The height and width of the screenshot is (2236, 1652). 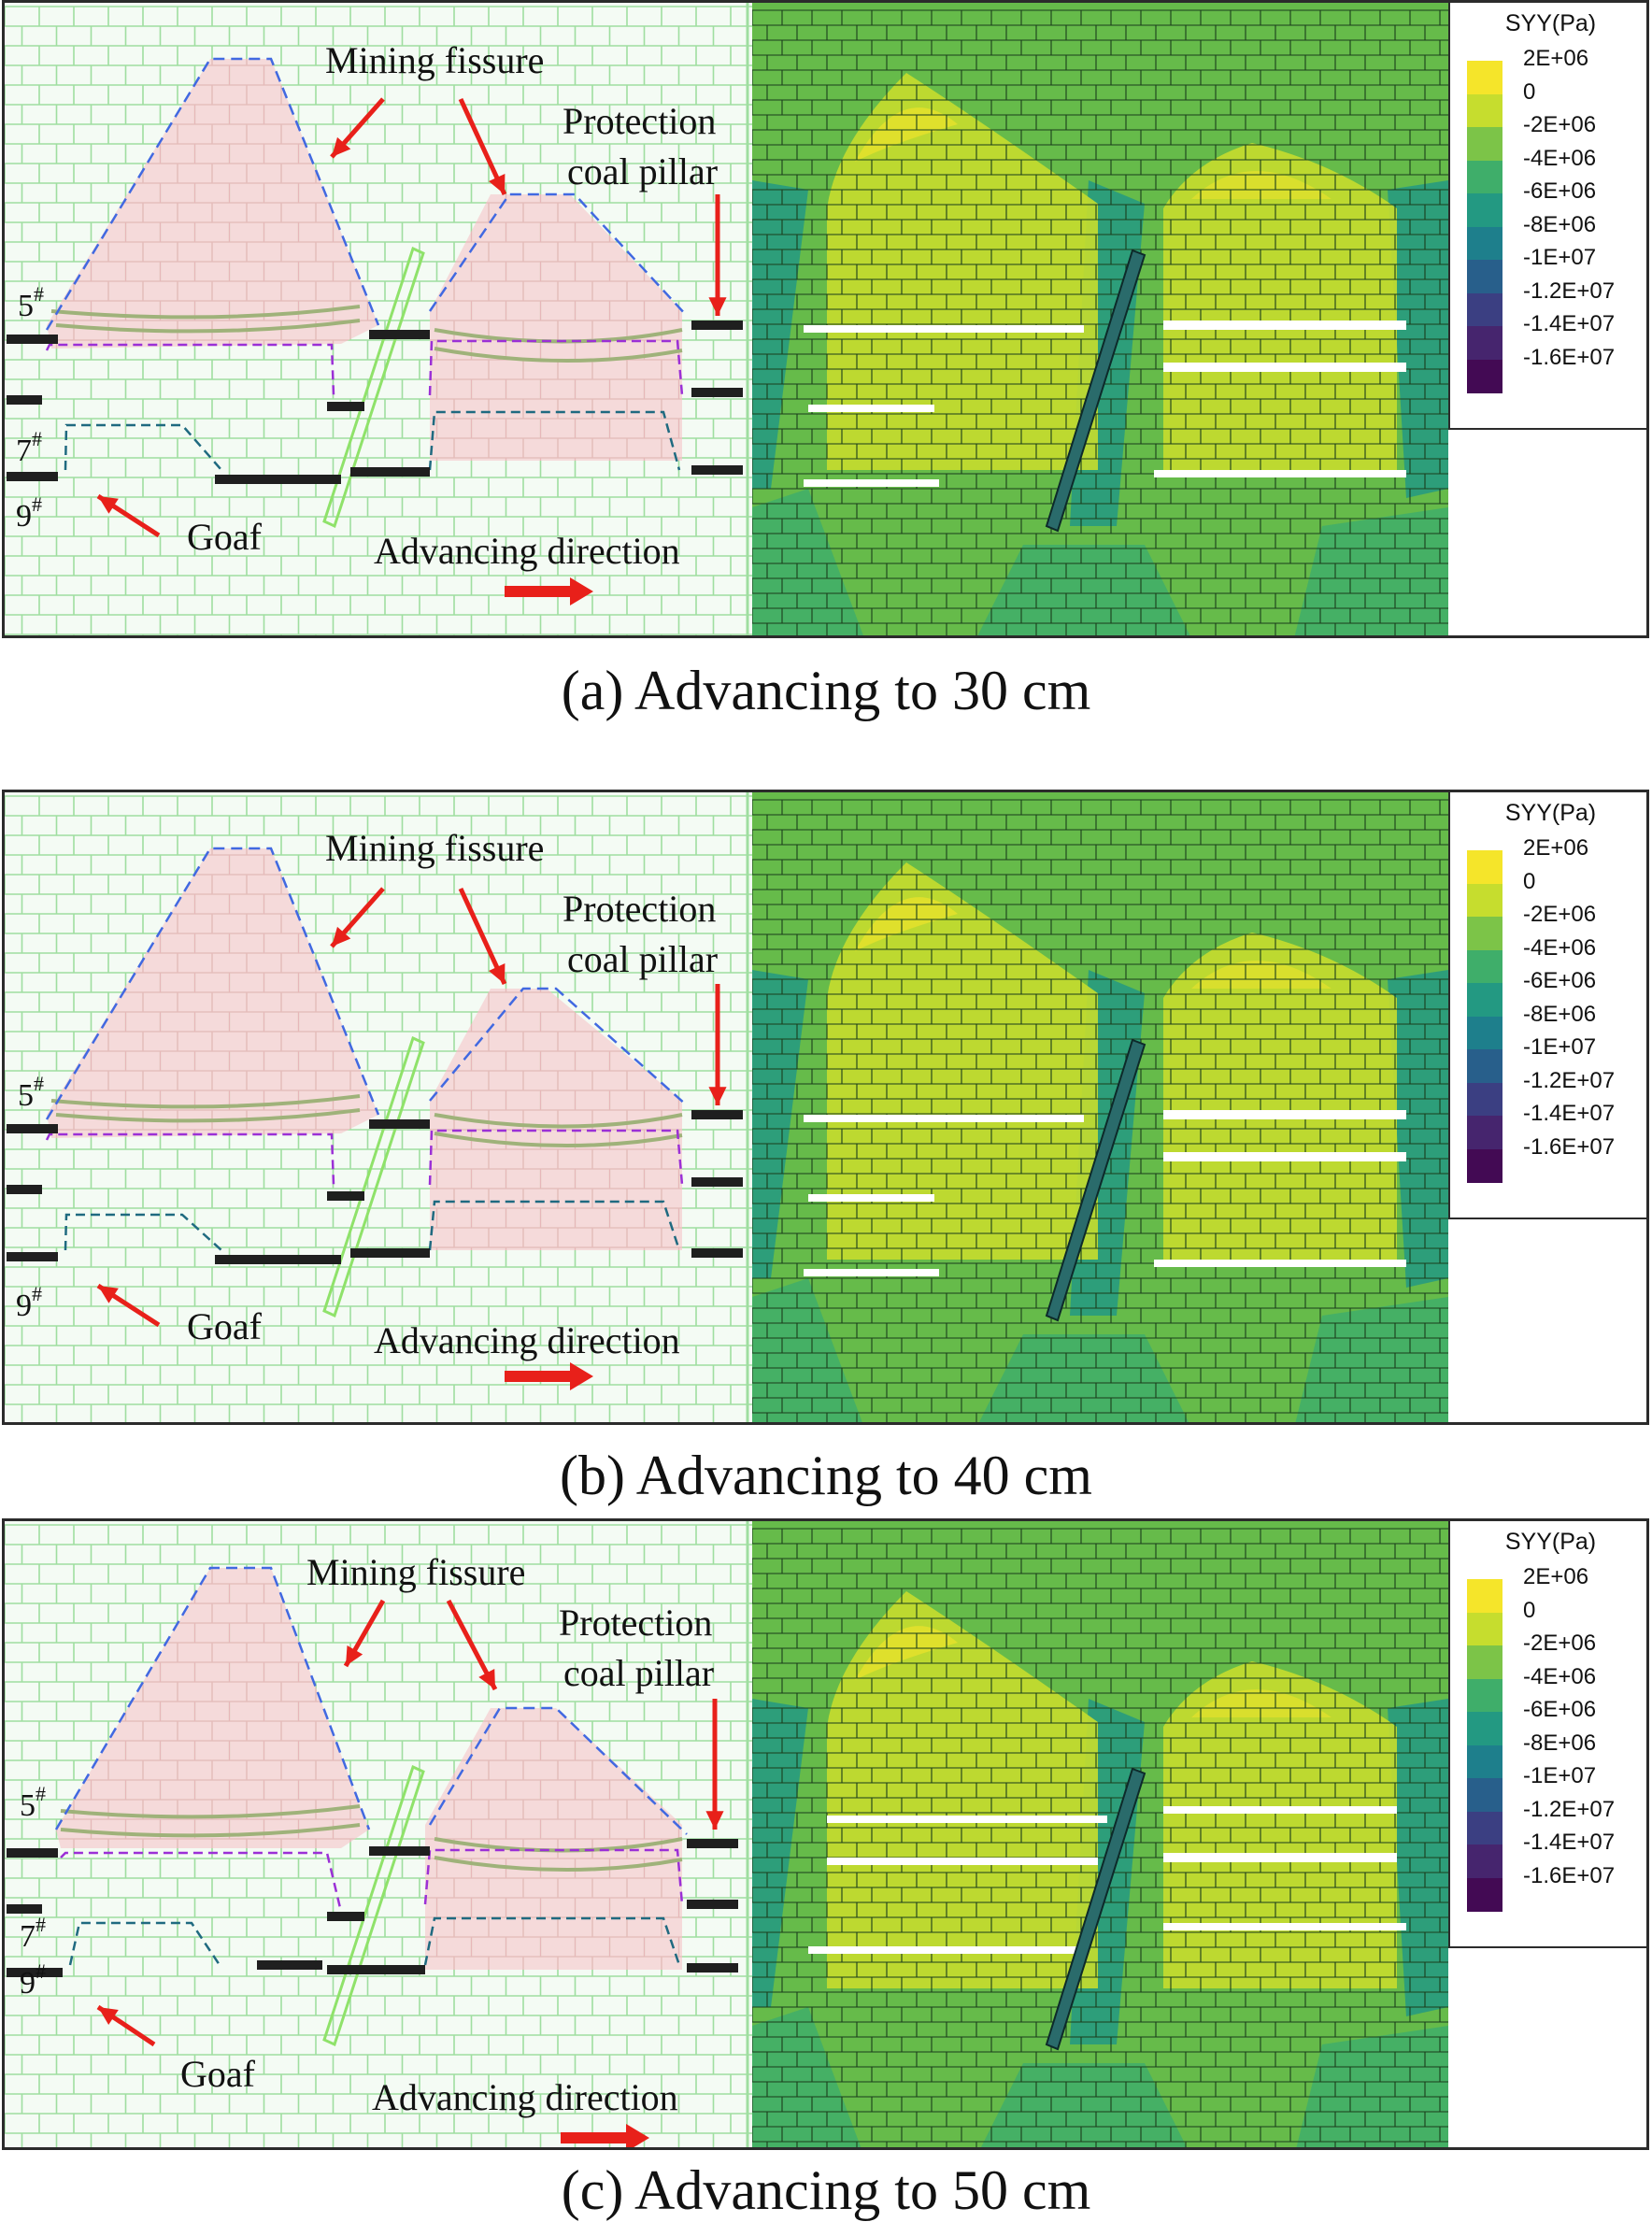 I want to click on label-protection: Protection, so click(x=636, y=1623).